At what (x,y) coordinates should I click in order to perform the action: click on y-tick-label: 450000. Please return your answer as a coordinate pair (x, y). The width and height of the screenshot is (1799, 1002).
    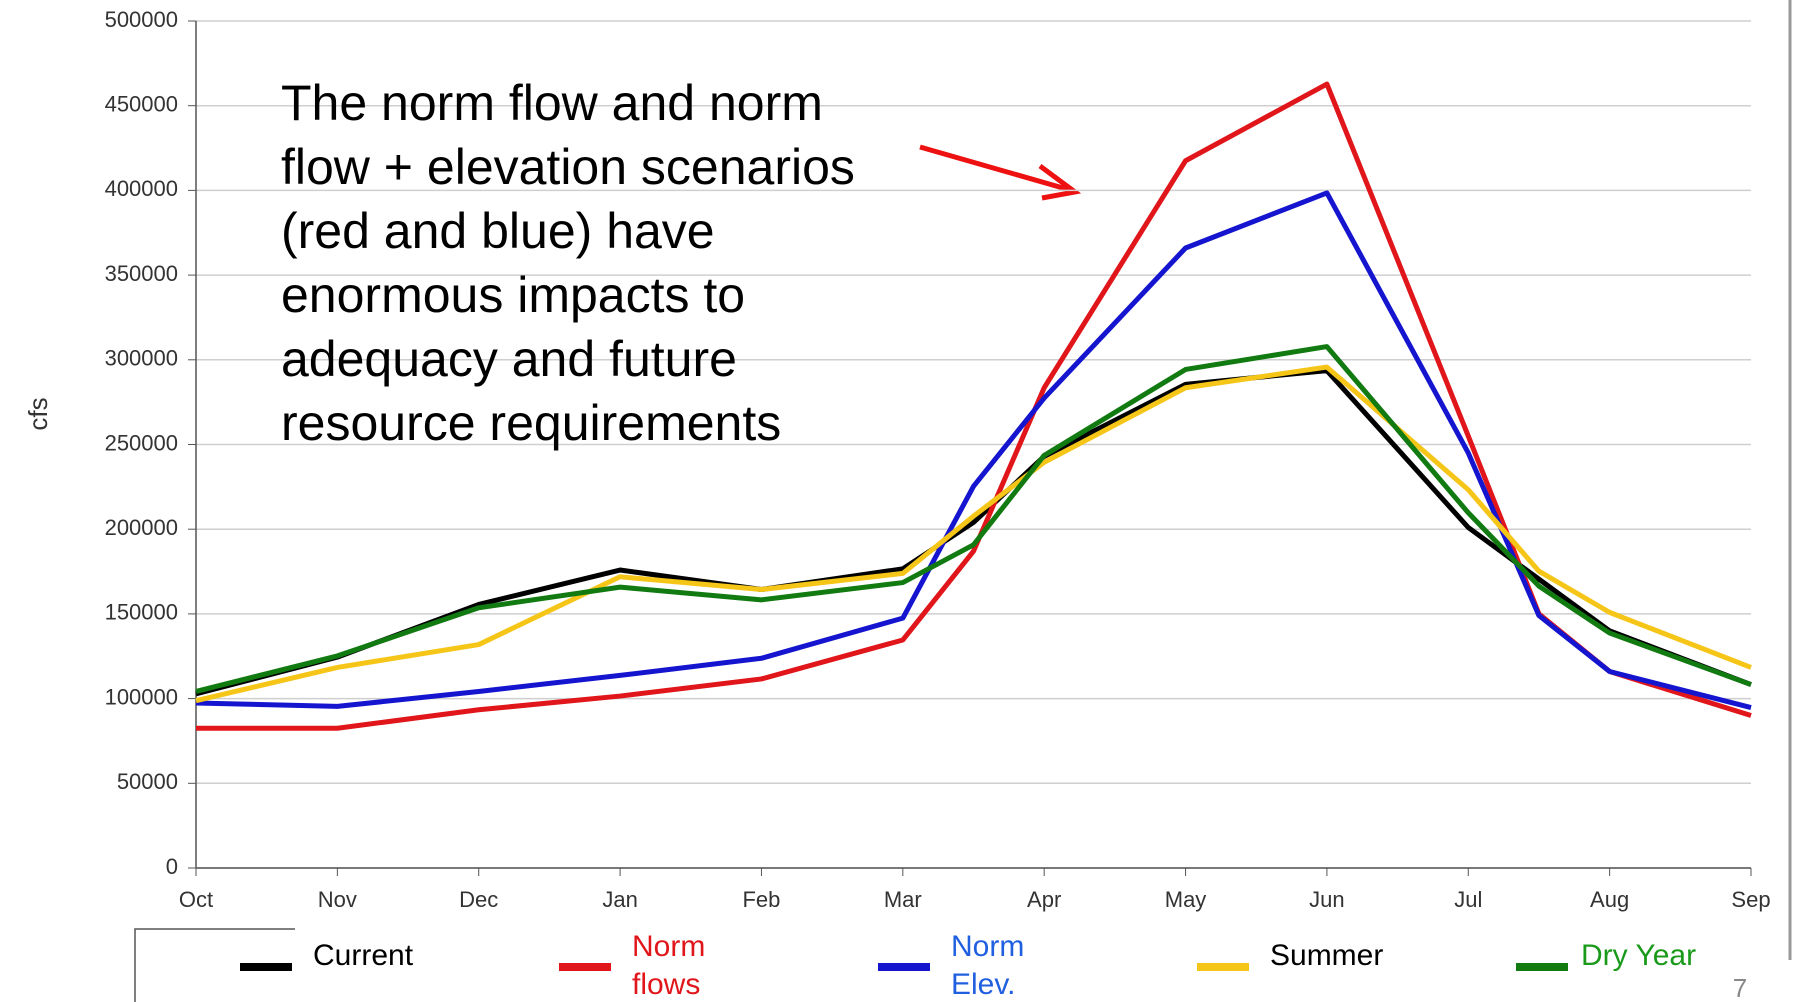
    Looking at the image, I should click on (141, 104).